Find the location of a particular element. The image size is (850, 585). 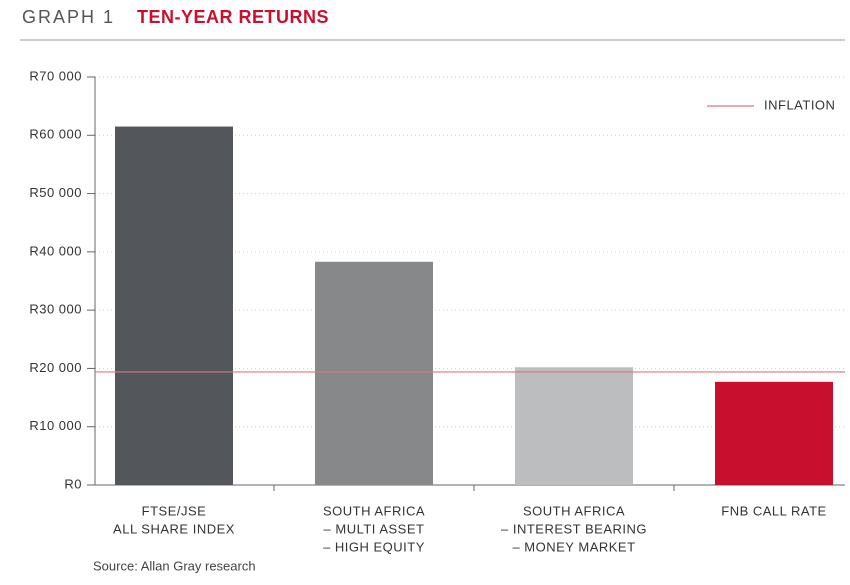

y-tick-label: R0 is located at coordinates (73, 483).